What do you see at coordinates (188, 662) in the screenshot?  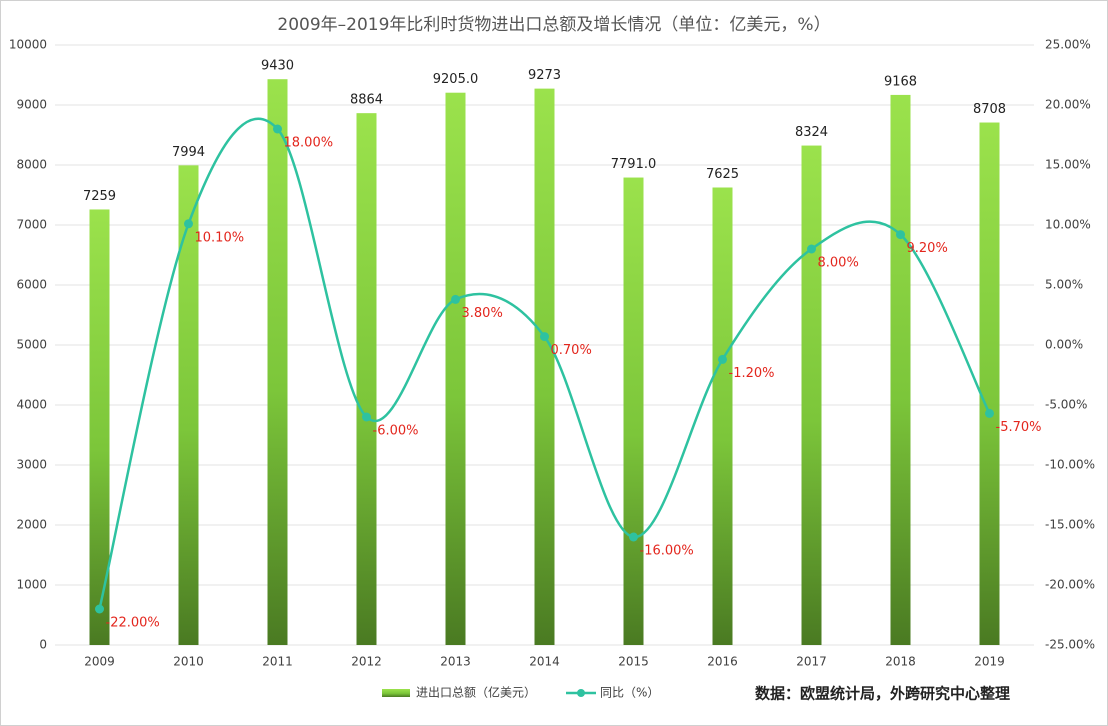 I see `x-tick-label: 2010` at bounding box center [188, 662].